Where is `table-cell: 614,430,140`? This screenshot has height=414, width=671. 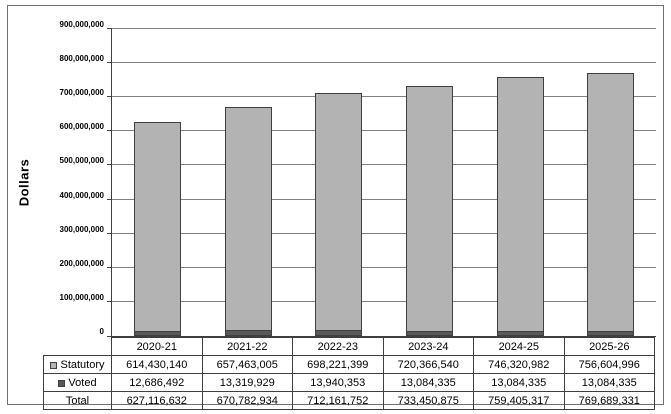
table-cell: 614,430,140 is located at coordinates (157, 364).